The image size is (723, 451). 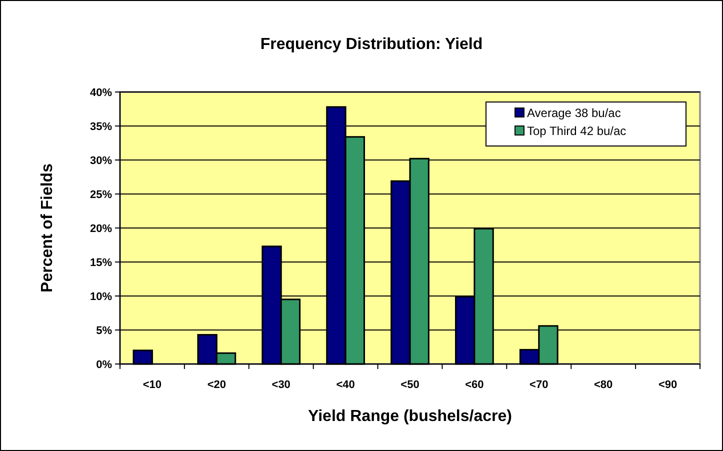 I want to click on x-tick-label: <70, so click(x=539, y=385).